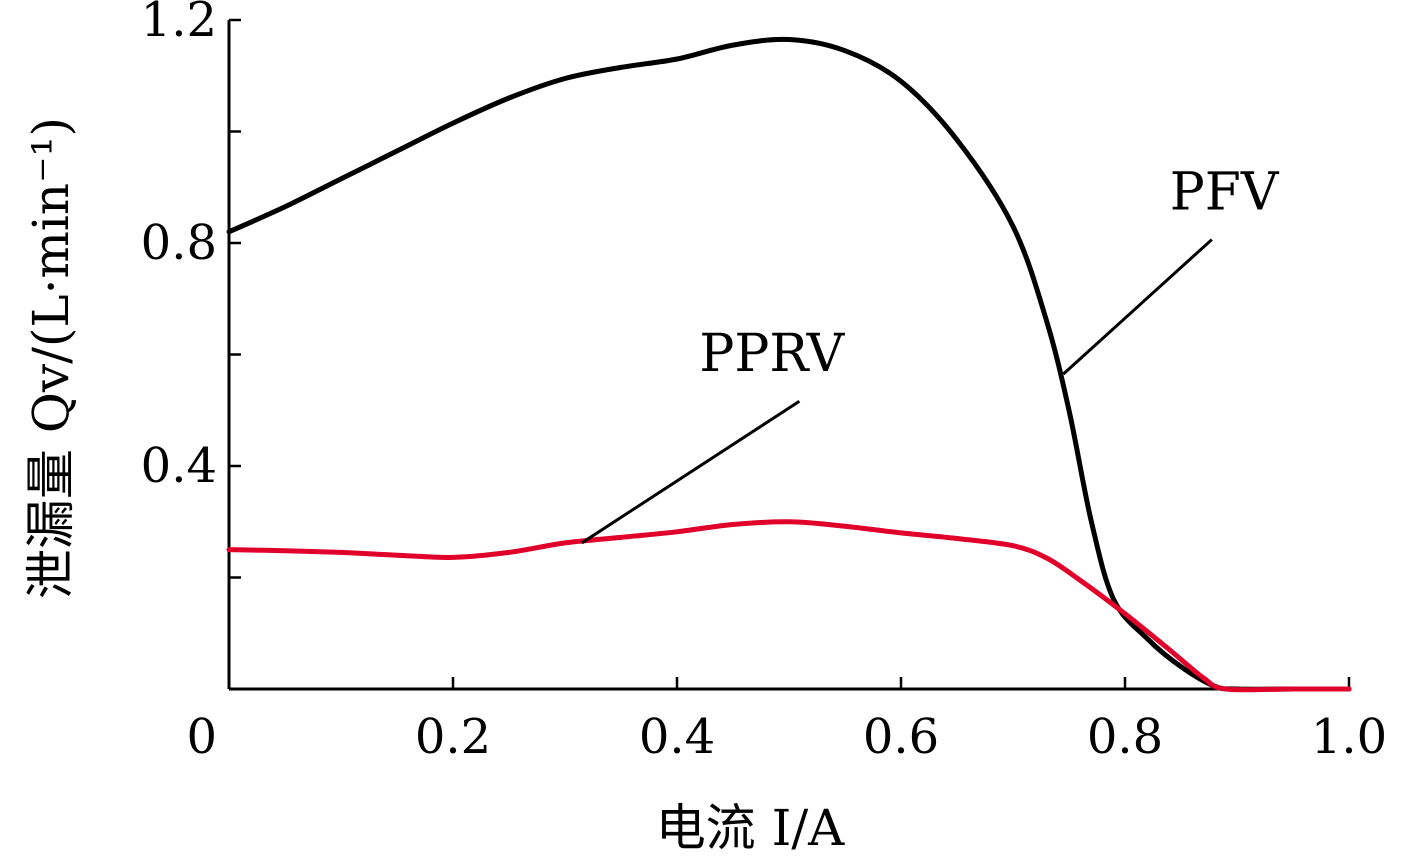 This screenshot has height=858, width=1405. I want to click on leader-line-pfv, so click(1137, 307).